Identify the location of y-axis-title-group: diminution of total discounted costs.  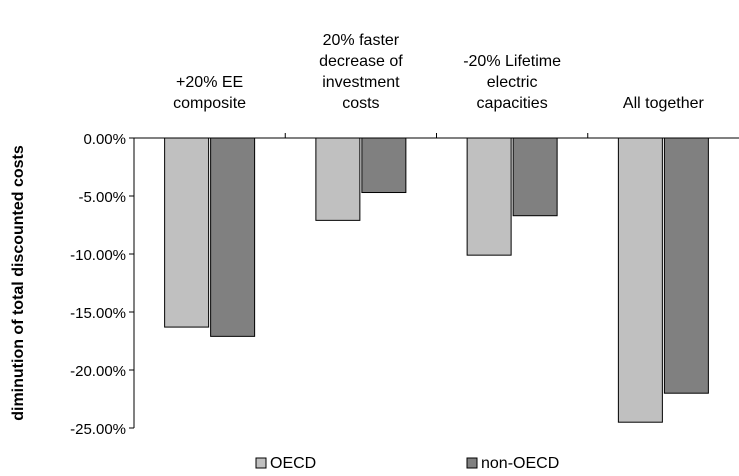
(18, 283).